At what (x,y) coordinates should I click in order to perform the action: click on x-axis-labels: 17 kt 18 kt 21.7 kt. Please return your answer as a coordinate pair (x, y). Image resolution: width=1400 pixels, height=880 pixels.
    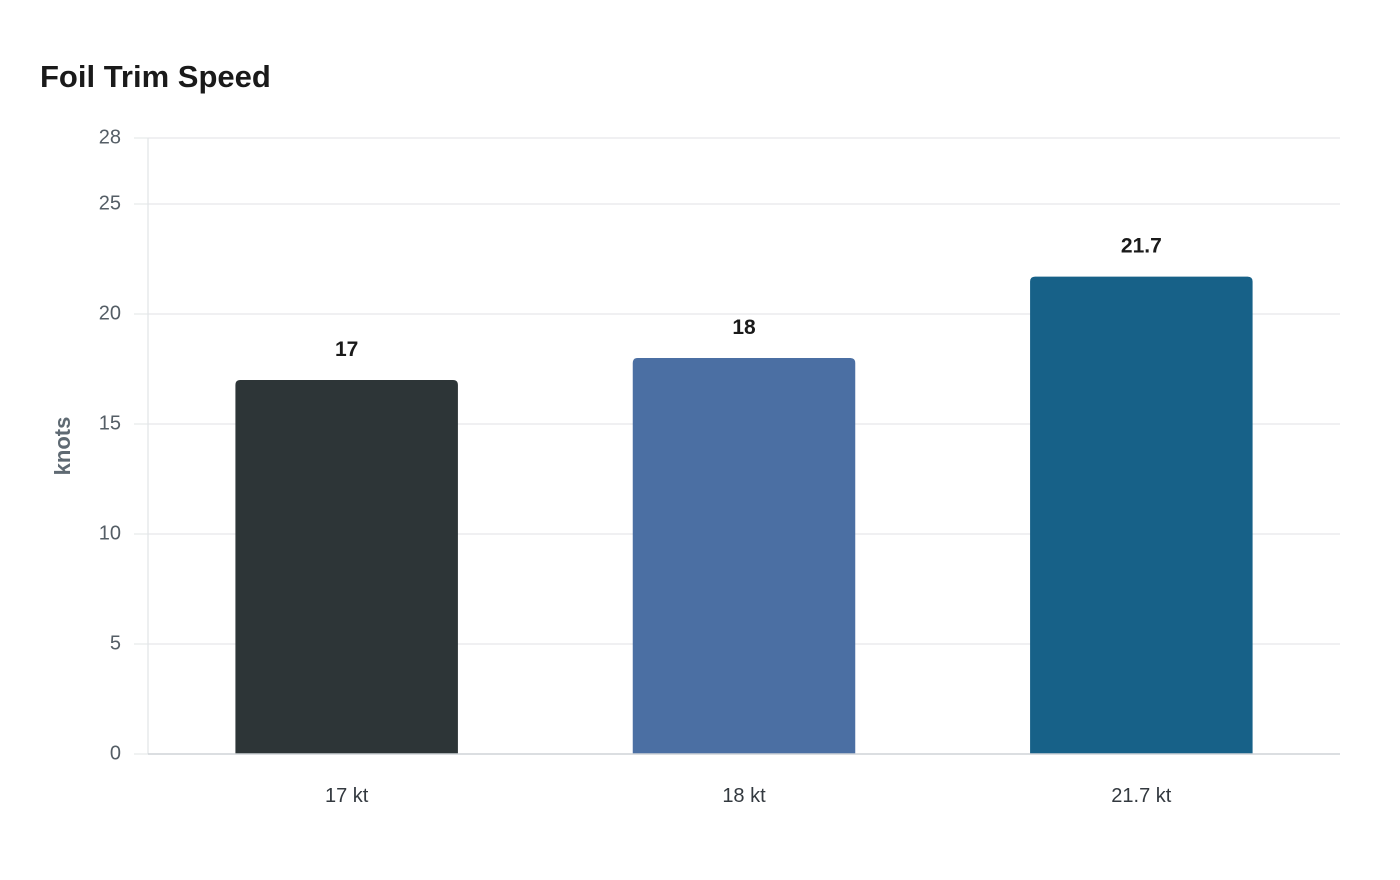
    Looking at the image, I should click on (748, 796).